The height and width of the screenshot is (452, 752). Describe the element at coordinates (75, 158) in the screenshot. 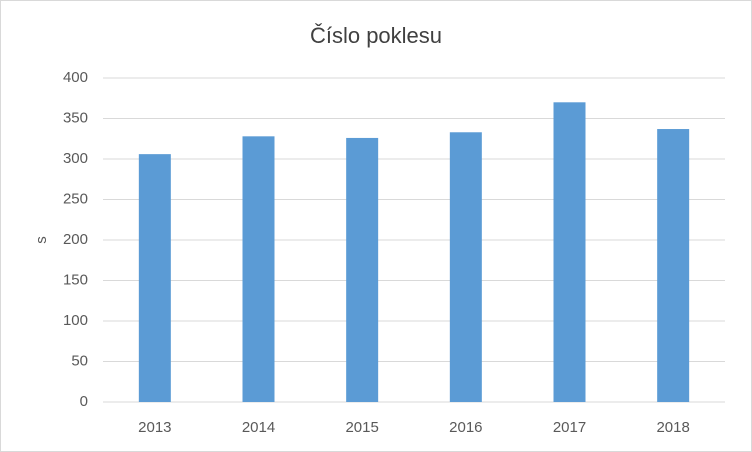

I see `y-tick-label: 300` at that location.